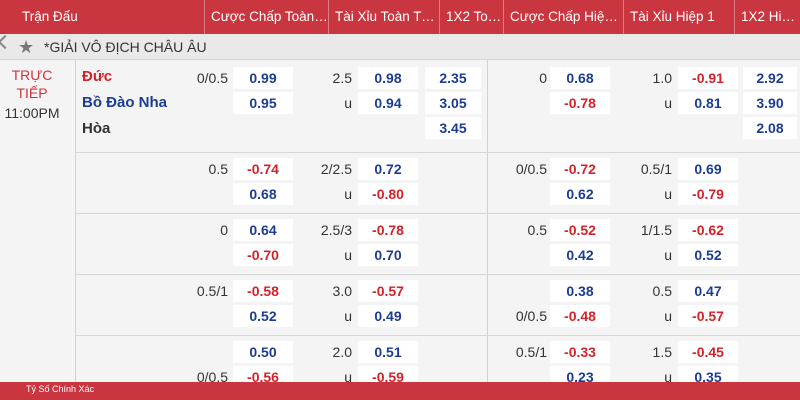 The width and height of the screenshot is (800, 400). Describe the element at coordinates (531, 352) in the screenshot. I see `hdp_h1-line-top: 0.5/1` at that location.